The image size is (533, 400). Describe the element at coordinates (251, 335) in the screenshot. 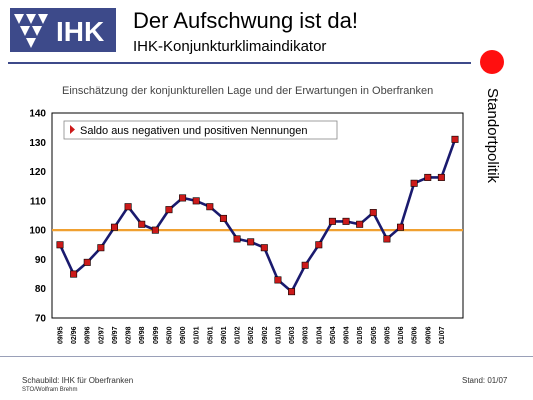

I see `x-tick-label: 05/02` at that location.